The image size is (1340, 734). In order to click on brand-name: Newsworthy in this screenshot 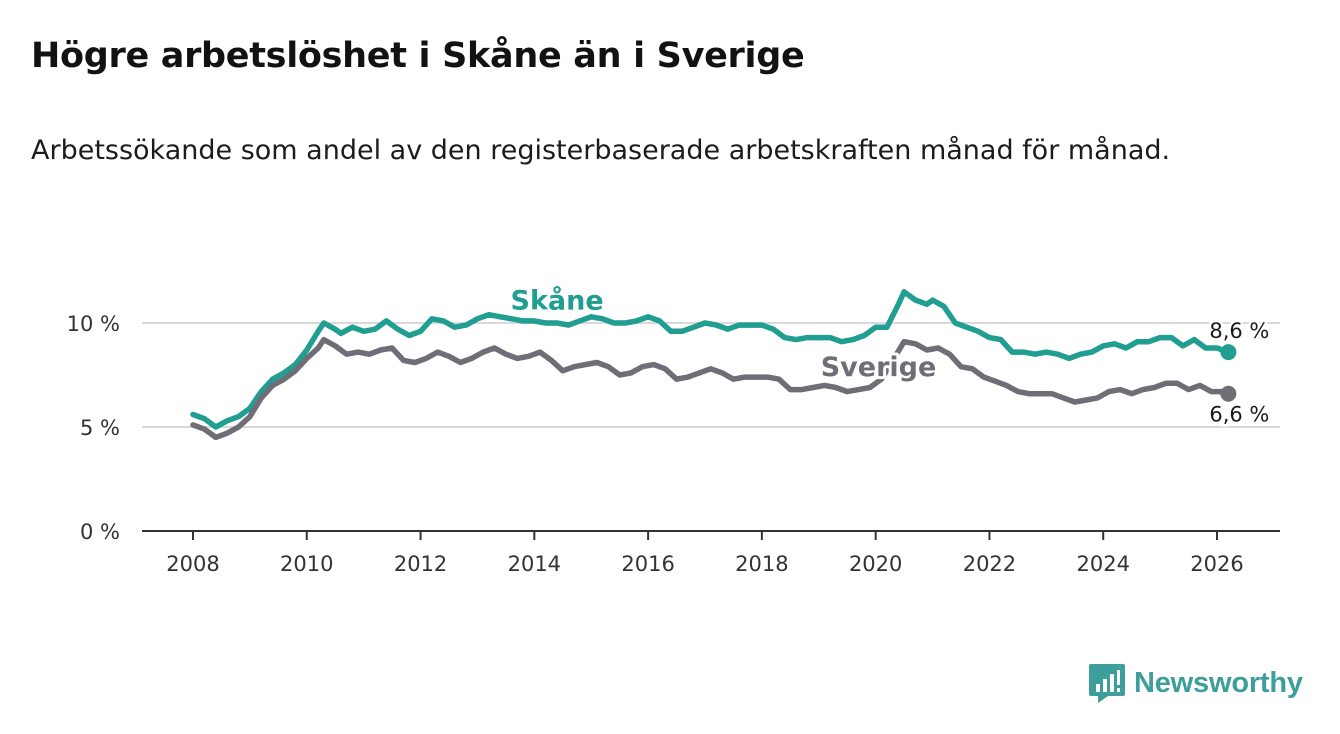, I will do `click(1218, 682)`.